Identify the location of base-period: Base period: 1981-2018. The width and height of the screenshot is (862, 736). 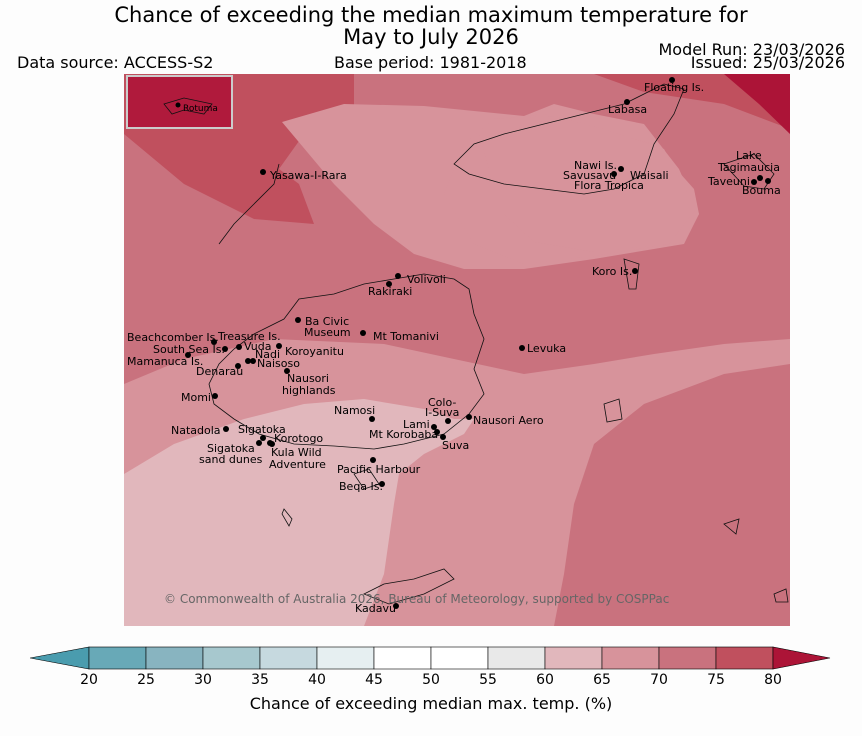
(430, 62).